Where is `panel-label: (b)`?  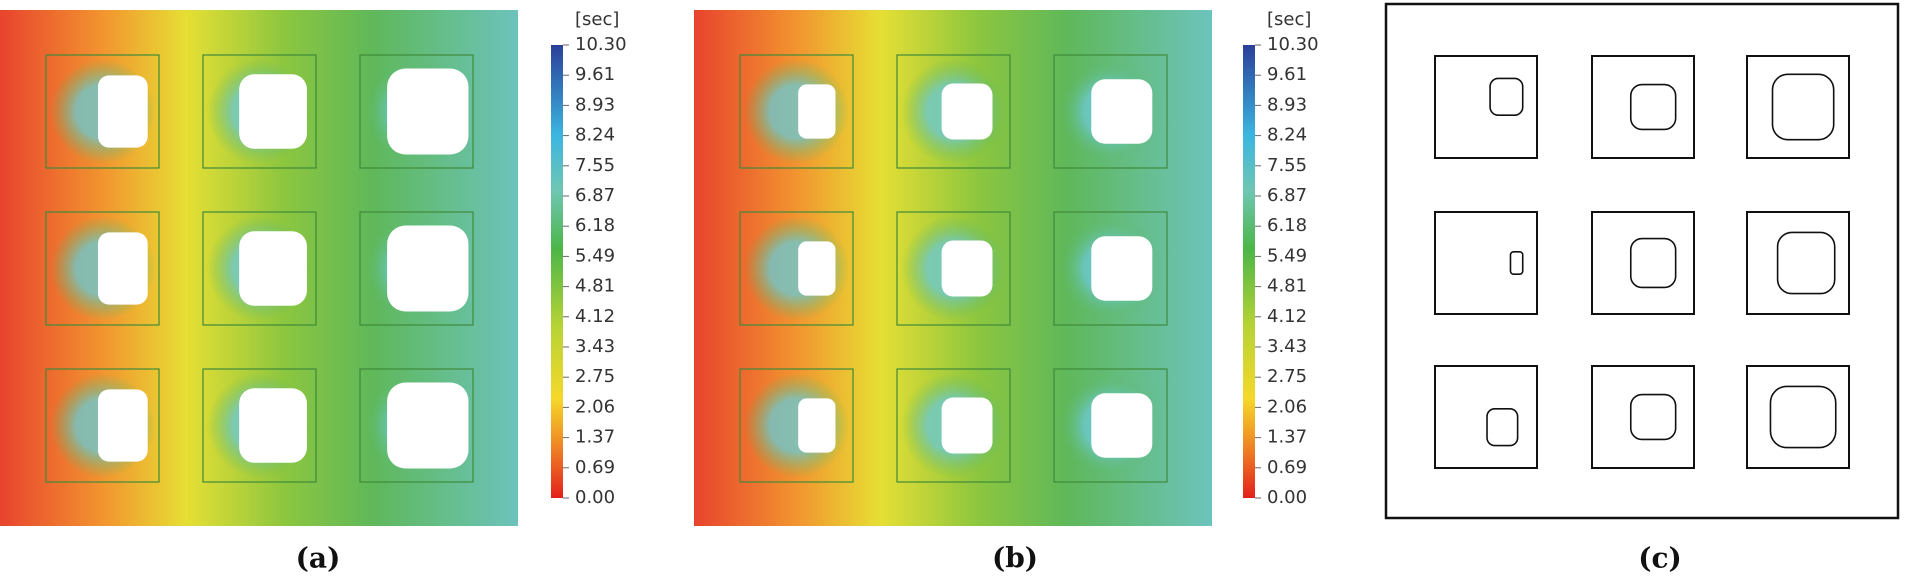
panel-label: (b) is located at coordinates (1015, 558).